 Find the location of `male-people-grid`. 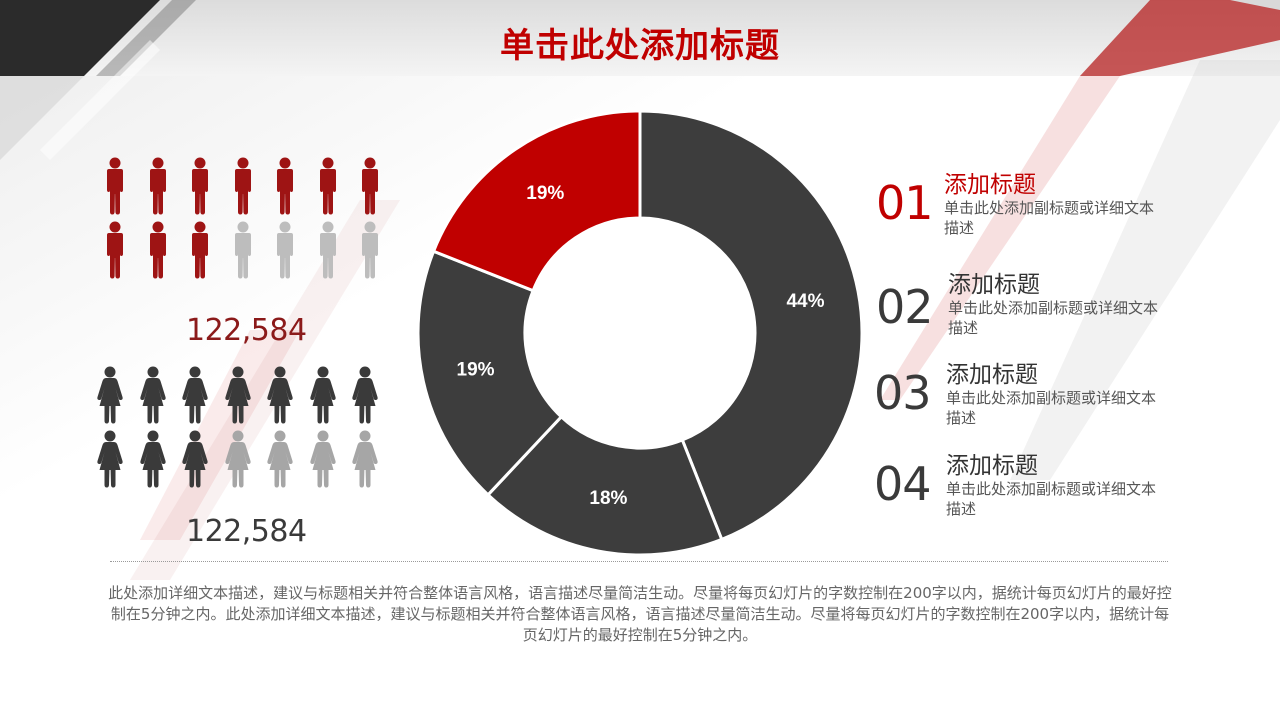

male-people-grid is located at coordinates (250, 218).